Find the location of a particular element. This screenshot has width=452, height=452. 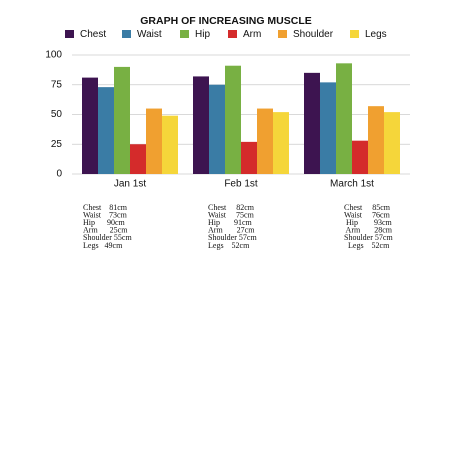

x-tick-label: Jan 1st is located at coordinates (130, 184).